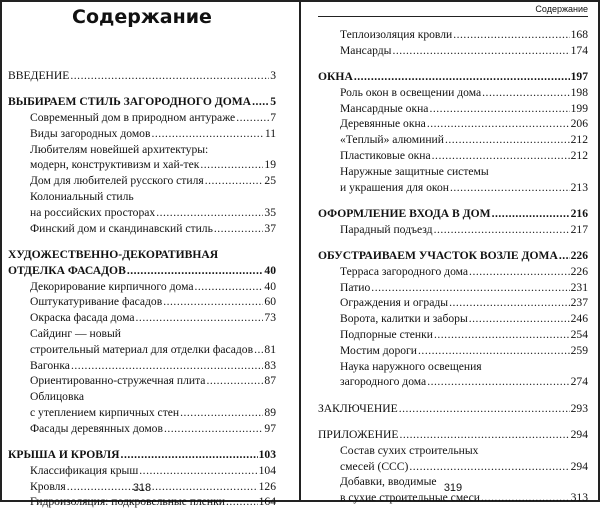 Image resolution: width=600 pixels, height=521 pixels. Describe the element at coordinates (112, 286) in the screenshot. I see `toc-entry-title: Декорирование кирпичного дома` at that location.